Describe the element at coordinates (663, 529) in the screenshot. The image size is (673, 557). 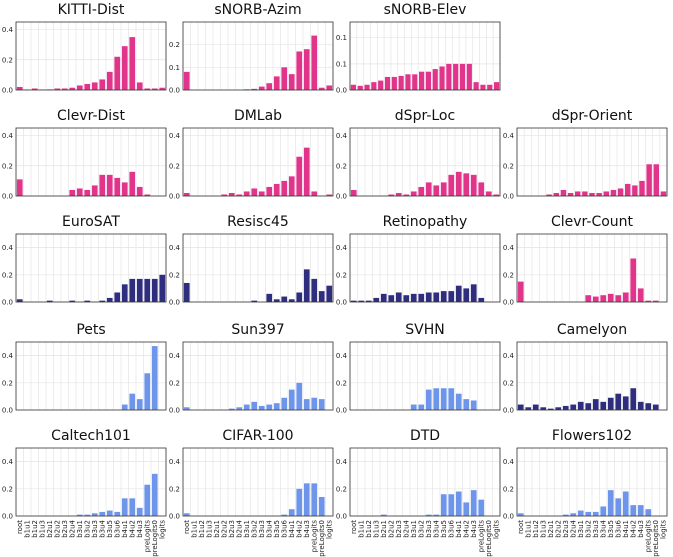
I see `x-tick-label: logits` at that location.